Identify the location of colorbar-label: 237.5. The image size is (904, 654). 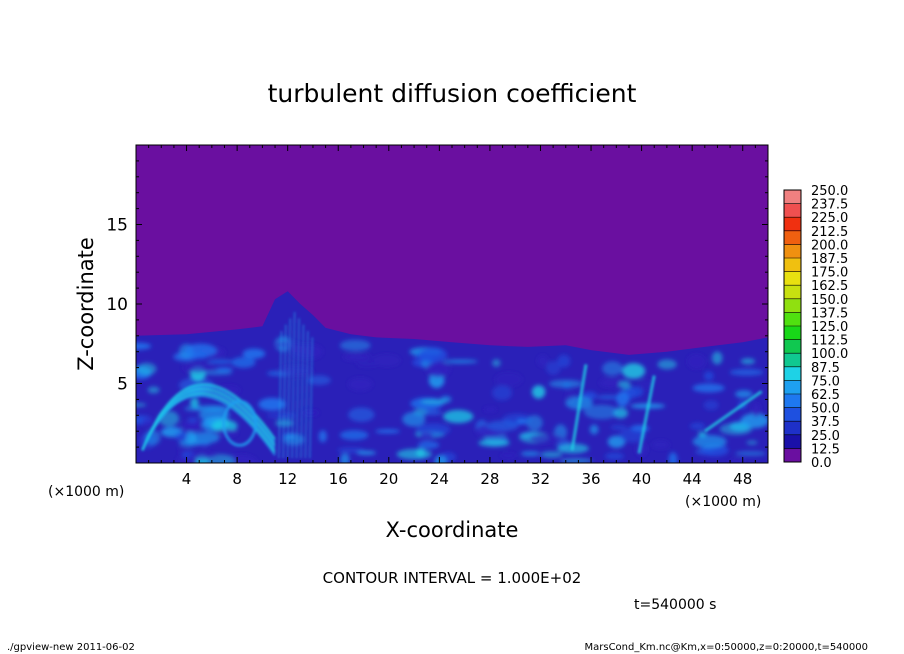
(829, 205).